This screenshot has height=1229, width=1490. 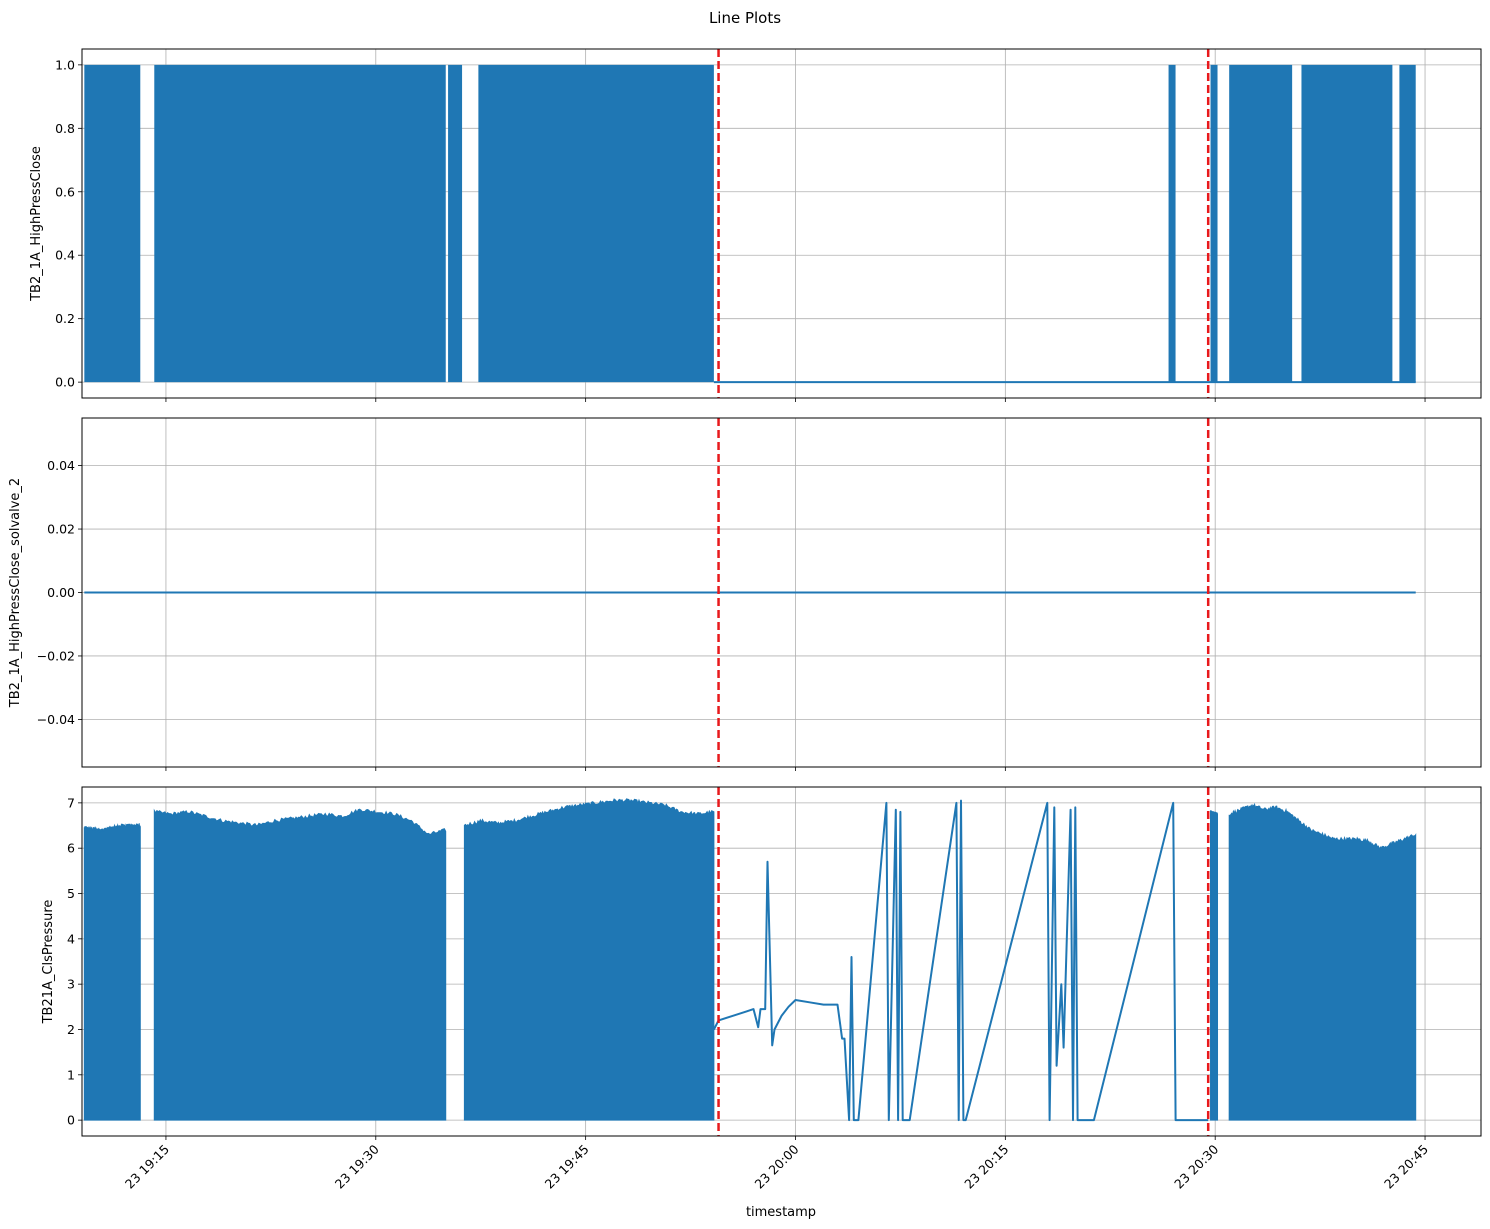 What do you see at coordinates (65, 255) in the screenshot?
I see `y-tick-label: 0.4` at bounding box center [65, 255].